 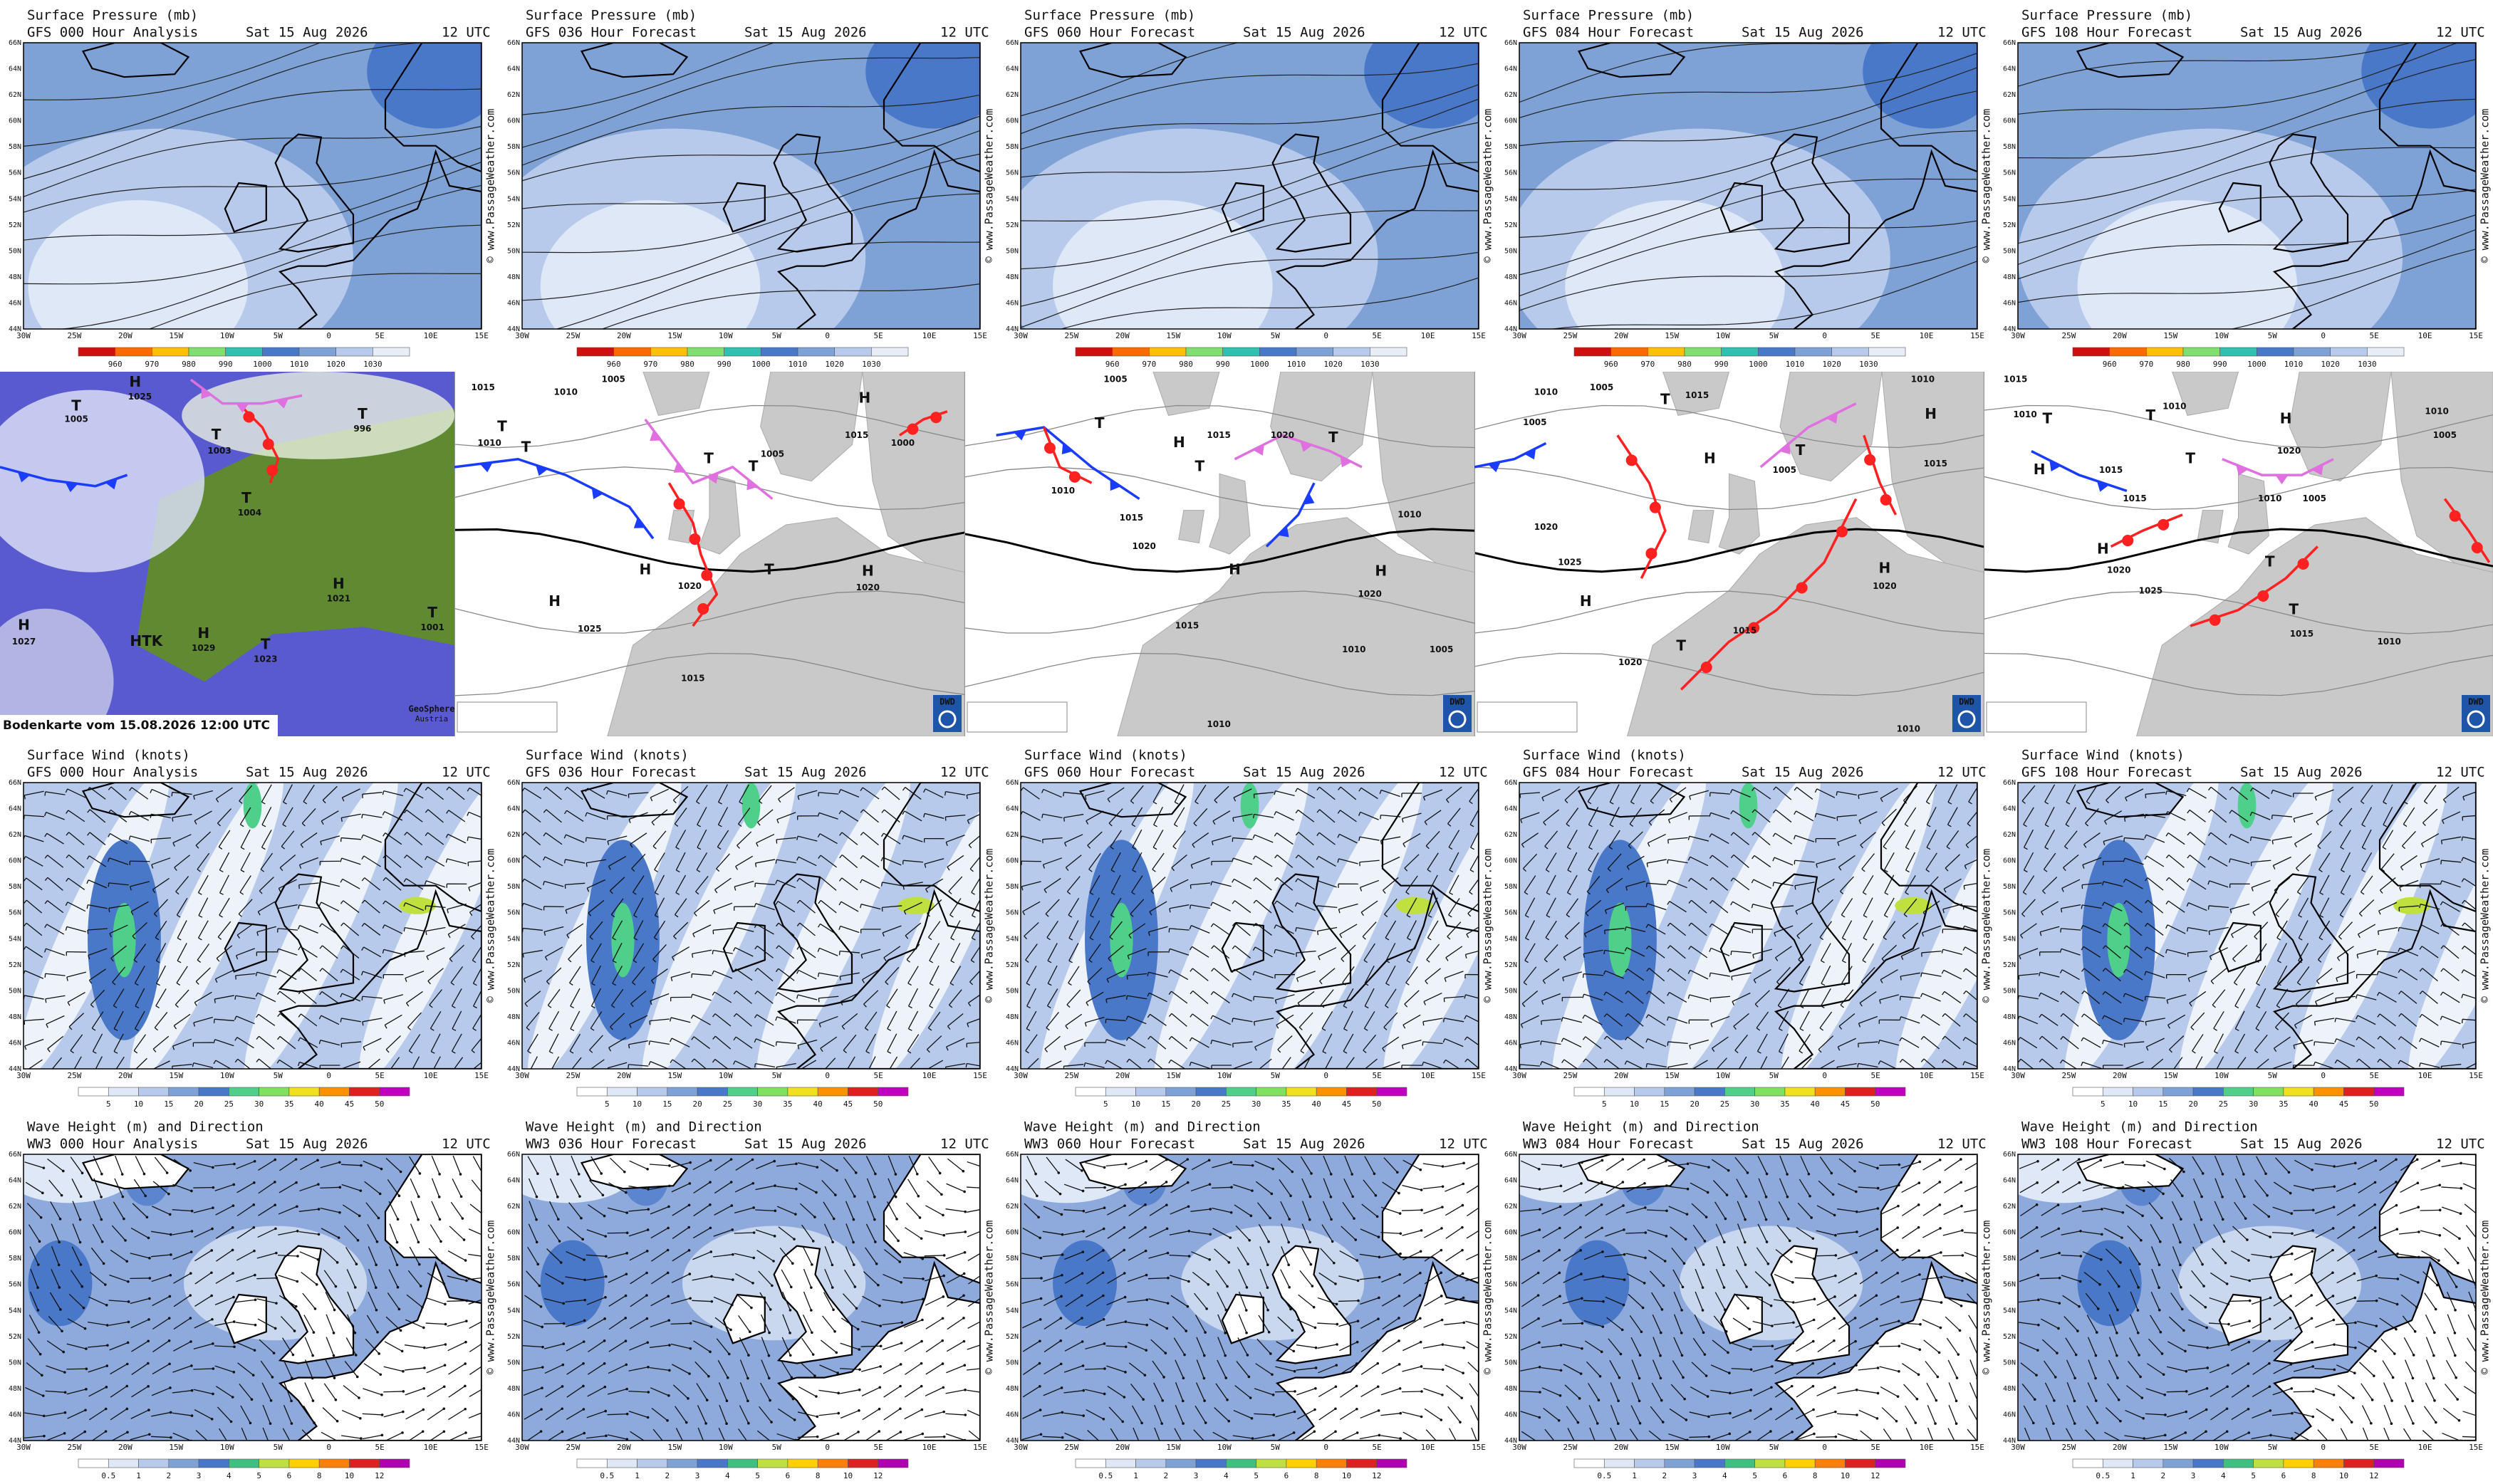 I want to click on colorbar-label: 40, so click(x=1316, y=1104).